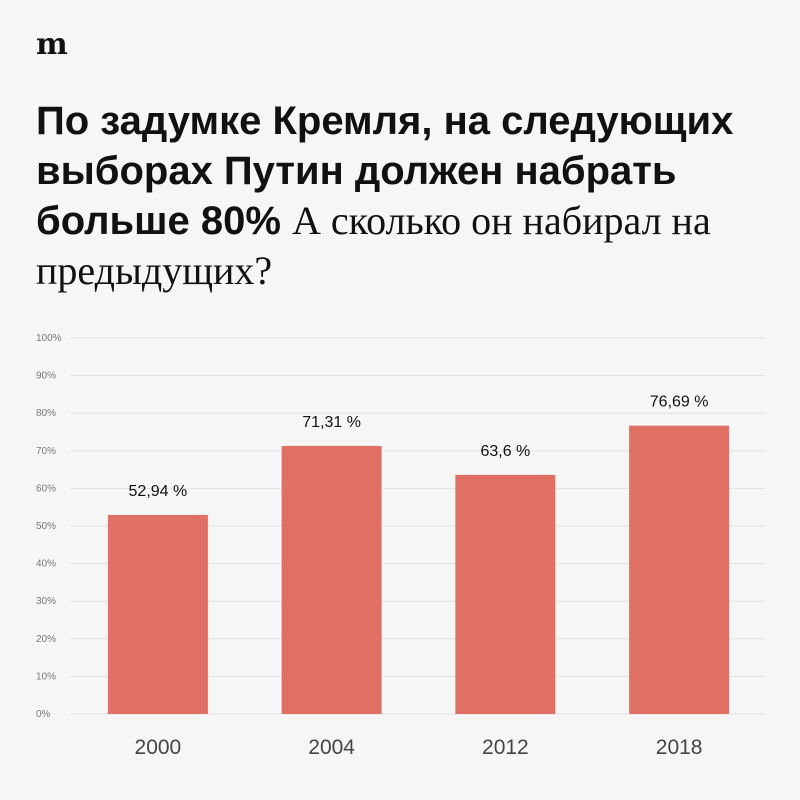 The width and height of the screenshot is (800, 800). What do you see at coordinates (46, 639) in the screenshot?
I see `y-tick-label: 20%` at bounding box center [46, 639].